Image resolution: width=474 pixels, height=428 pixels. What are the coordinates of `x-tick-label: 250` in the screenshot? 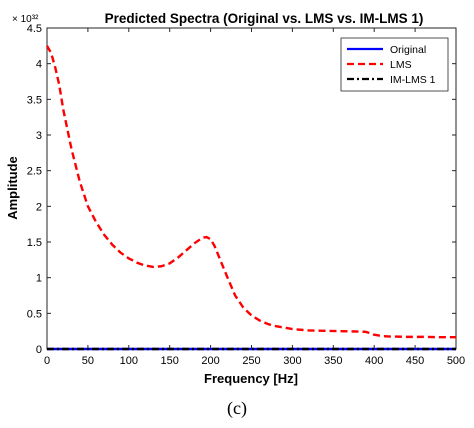 It's located at (251, 361).